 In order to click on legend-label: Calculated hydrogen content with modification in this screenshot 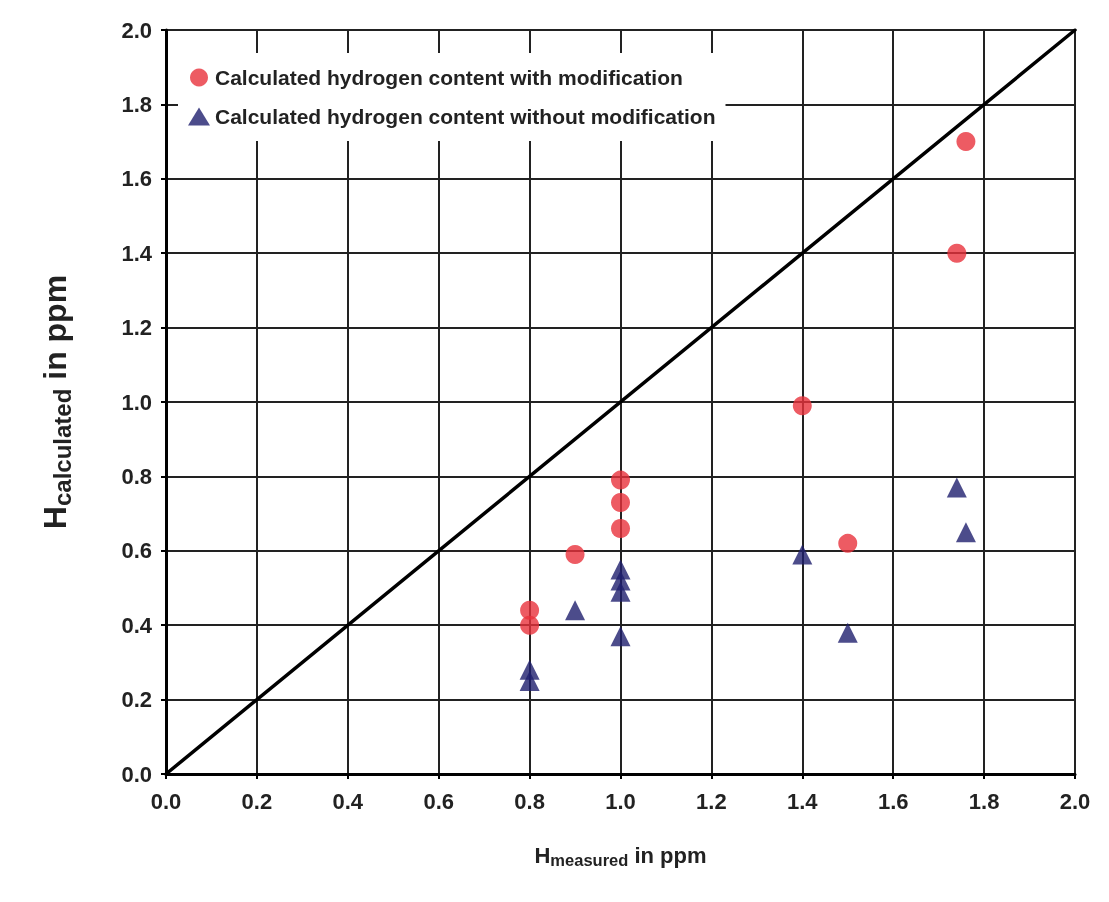, I will do `click(449, 77)`.